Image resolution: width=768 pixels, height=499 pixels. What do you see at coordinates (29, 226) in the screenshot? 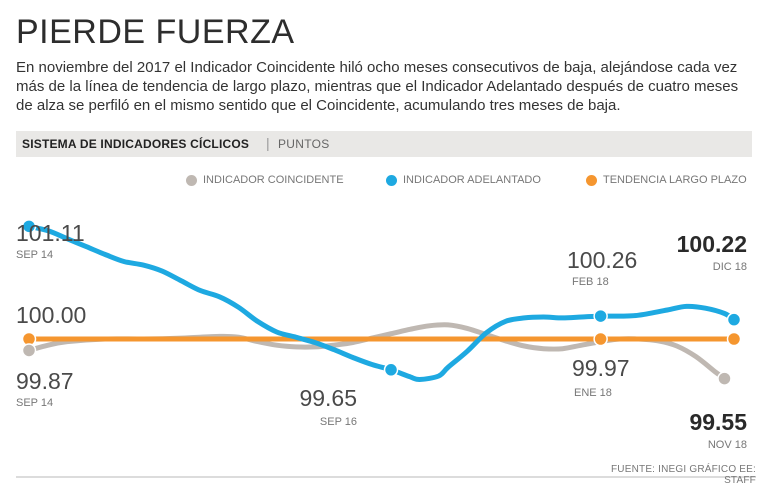
I see `marker-adelantado-sep14` at bounding box center [29, 226].